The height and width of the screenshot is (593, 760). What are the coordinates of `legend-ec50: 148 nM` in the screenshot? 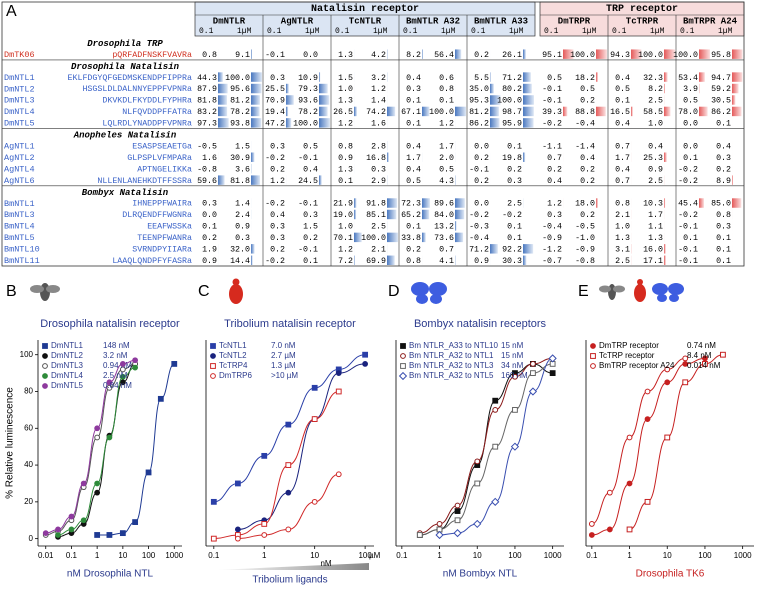 It's located at (116, 345).